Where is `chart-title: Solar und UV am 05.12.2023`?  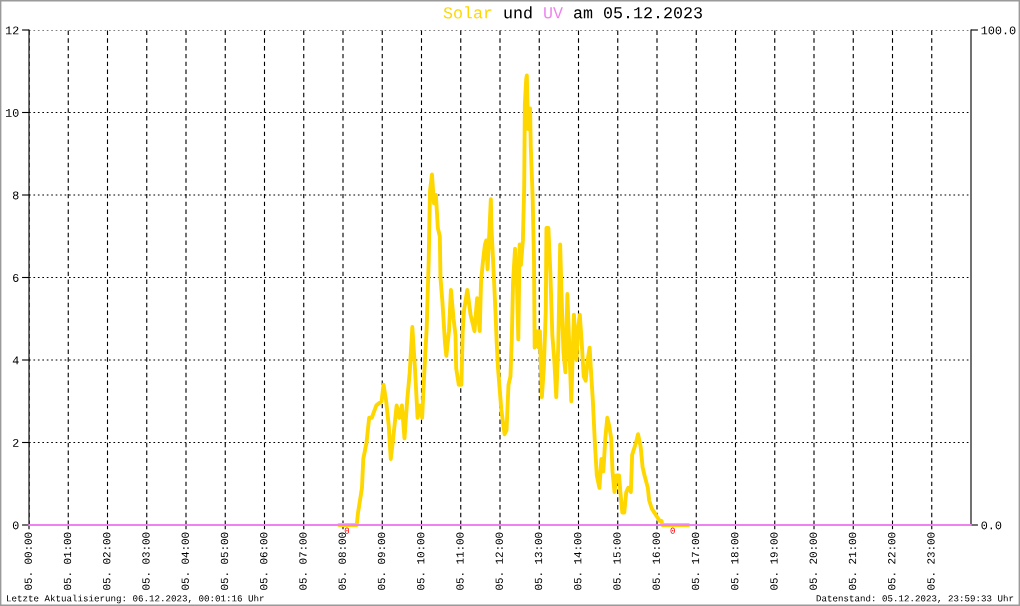
chart-title: Solar und UV am 05.12.2023 is located at coordinates (572, 12).